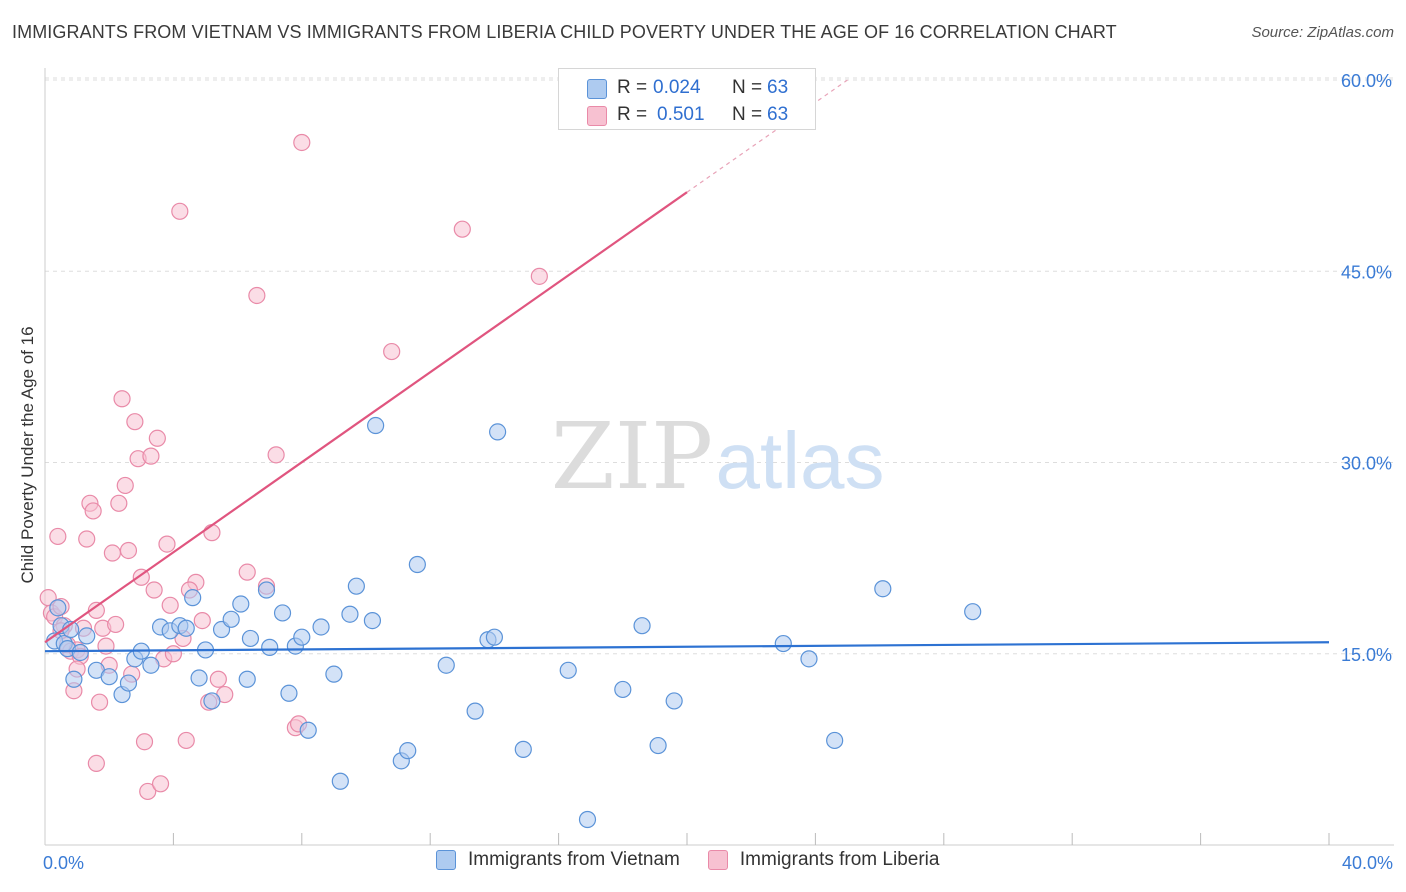 The width and height of the screenshot is (1406, 892). What do you see at coordinates (63, 863) in the screenshot?
I see `x-tick-label-min: 0.0%` at bounding box center [63, 863].